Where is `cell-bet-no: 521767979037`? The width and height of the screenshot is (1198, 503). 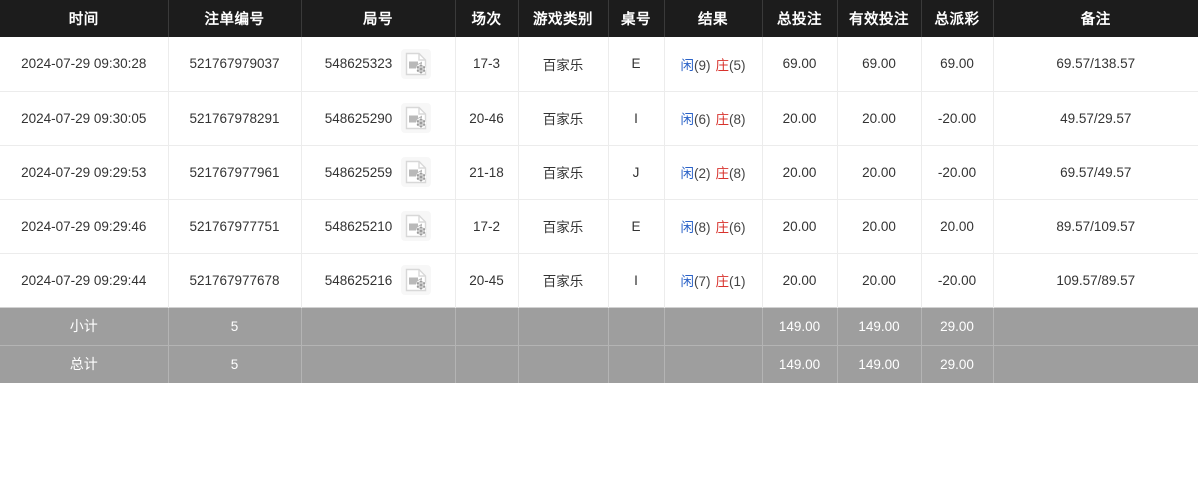
cell-bet-no: 521767979037 is located at coordinates (235, 64).